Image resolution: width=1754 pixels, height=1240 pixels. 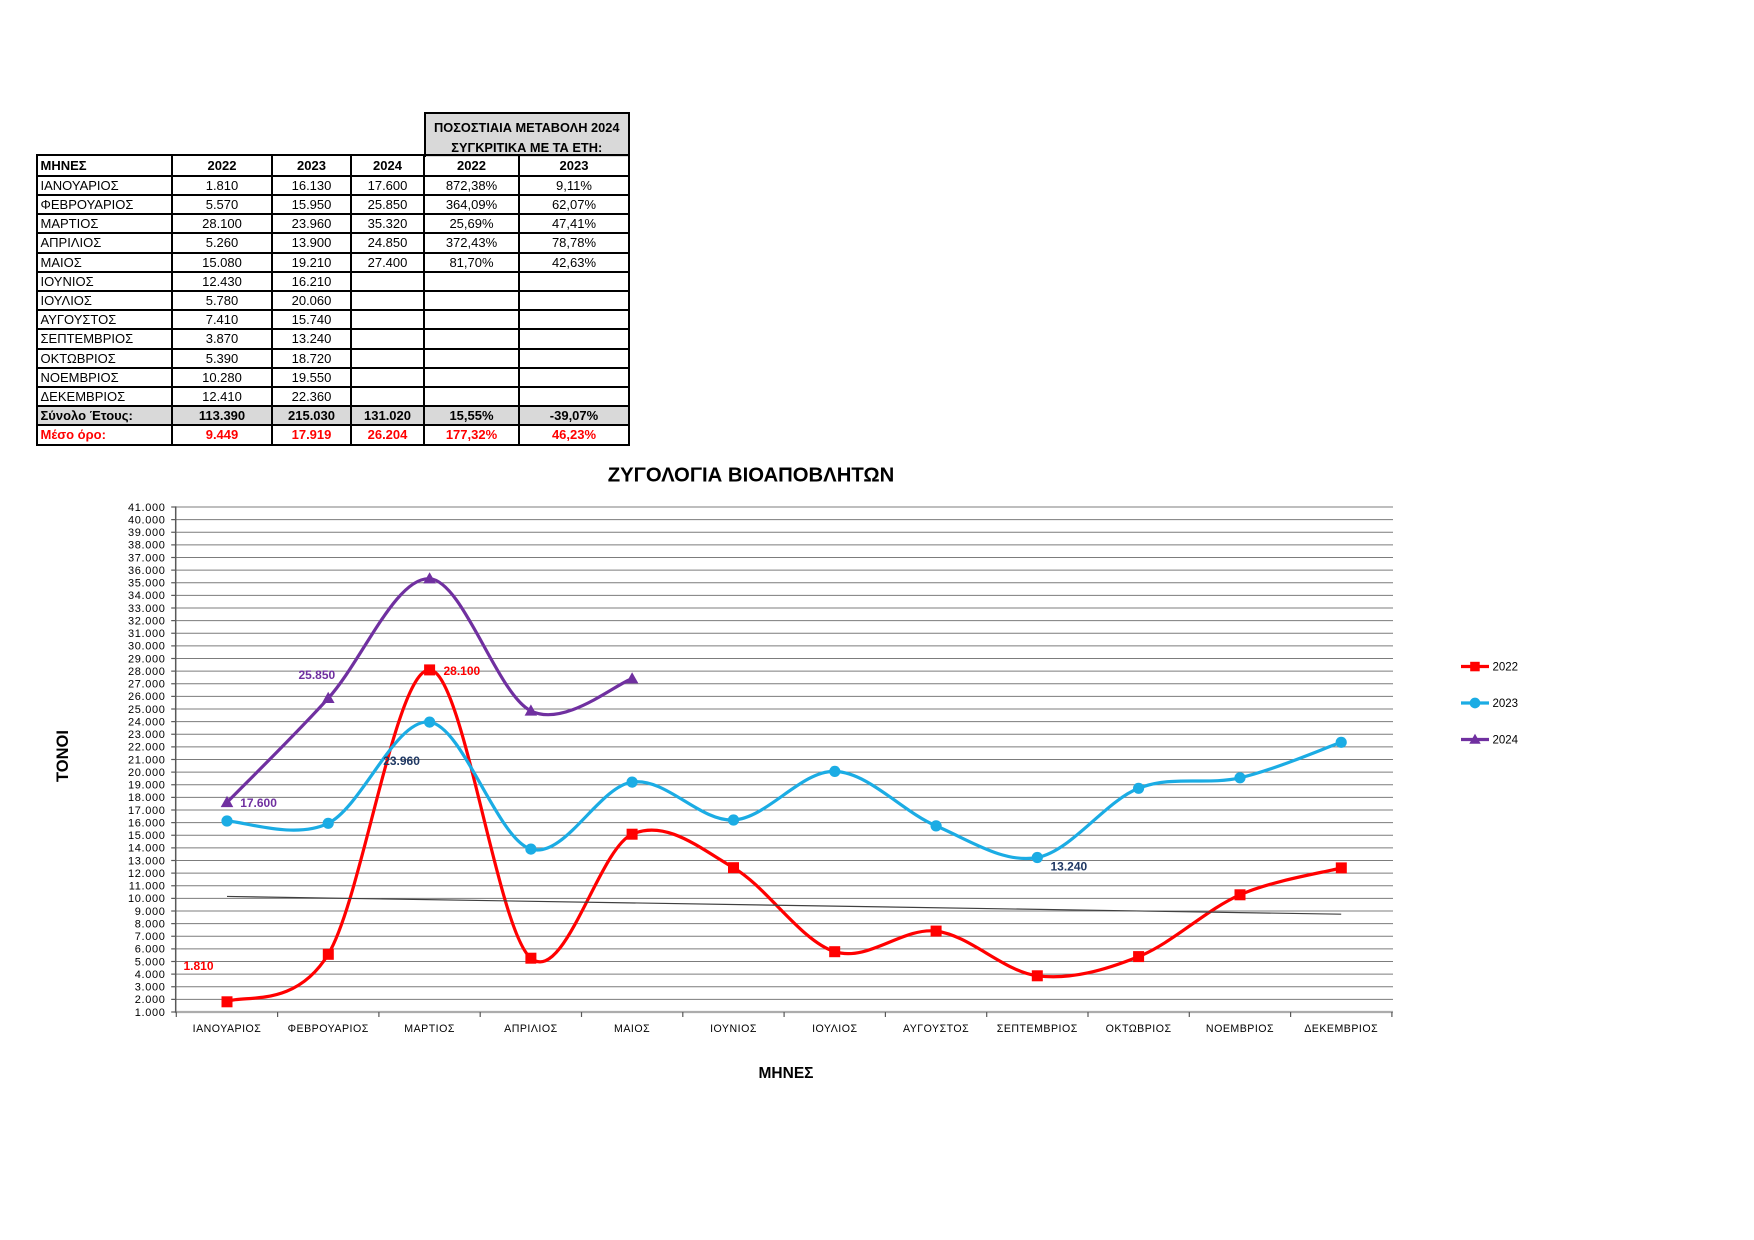 What do you see at coordinates (1069, 866) in the screenshot?
I see `svg-text: 13.240` at bounding box center [1069, 866].